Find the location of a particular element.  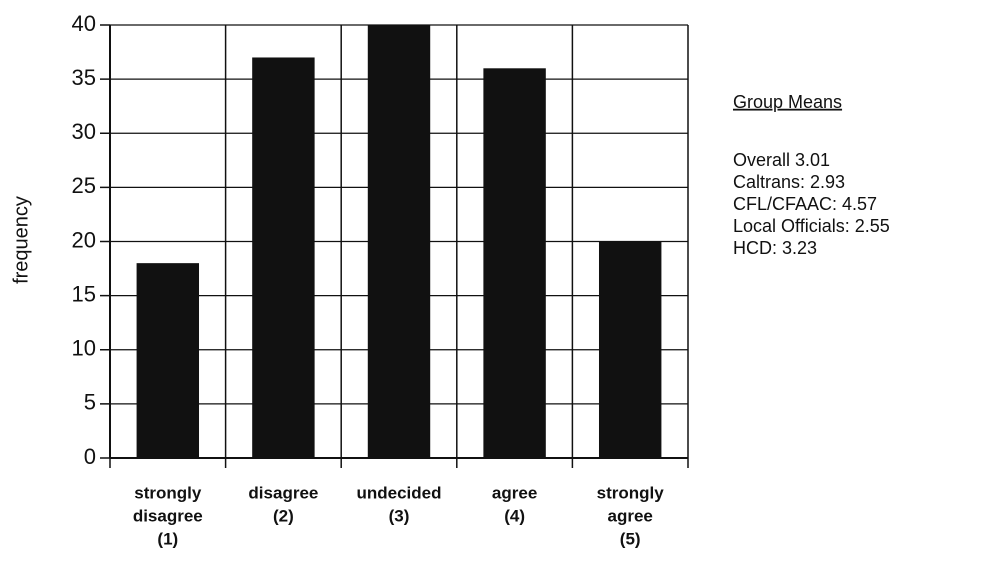

x-tick-label: (5) is located at coordinates (630, 538).